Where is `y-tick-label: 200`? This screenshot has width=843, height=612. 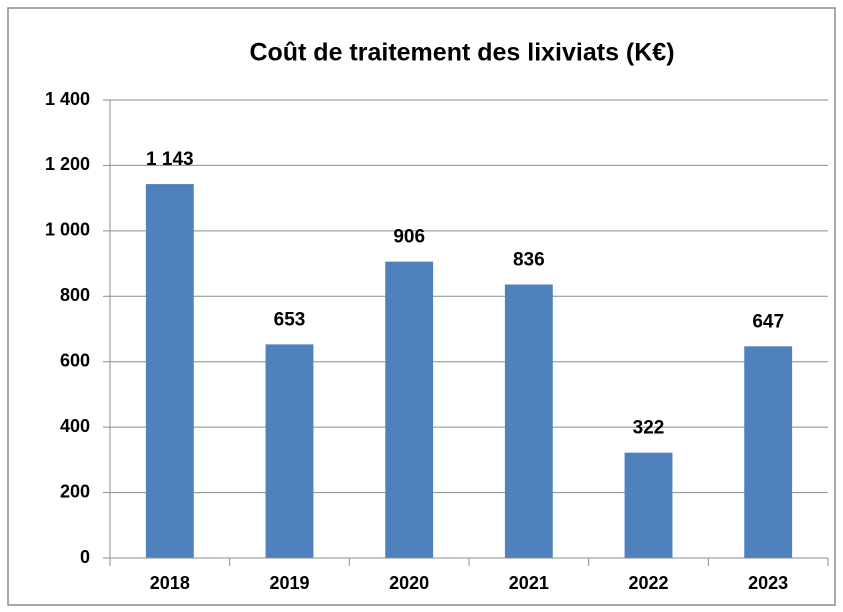 y-tick-label: 200 is located at coordinates (75, 491).